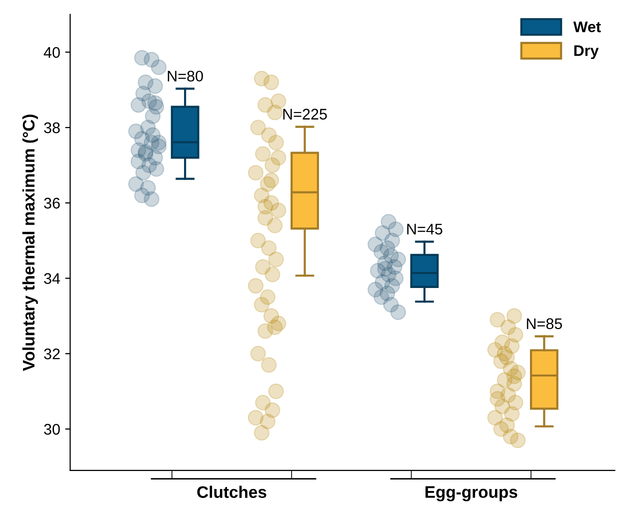 The height and width of the screenshot is (517, 621). Describe the element at coordinates (52, 52) in the screenshot. I see `y-tick-label: 40` at that location.